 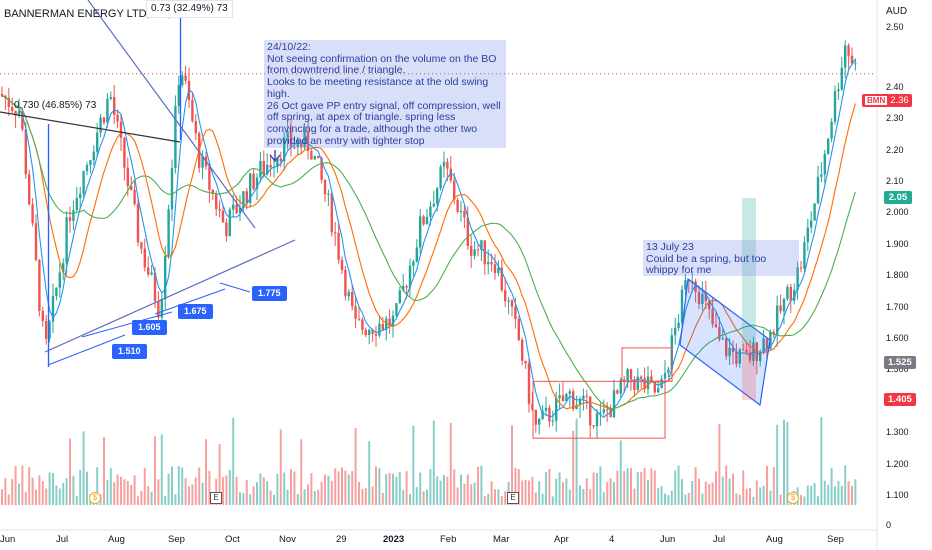 I want to click on time-tick: Sep, so click(x=176, y=539).